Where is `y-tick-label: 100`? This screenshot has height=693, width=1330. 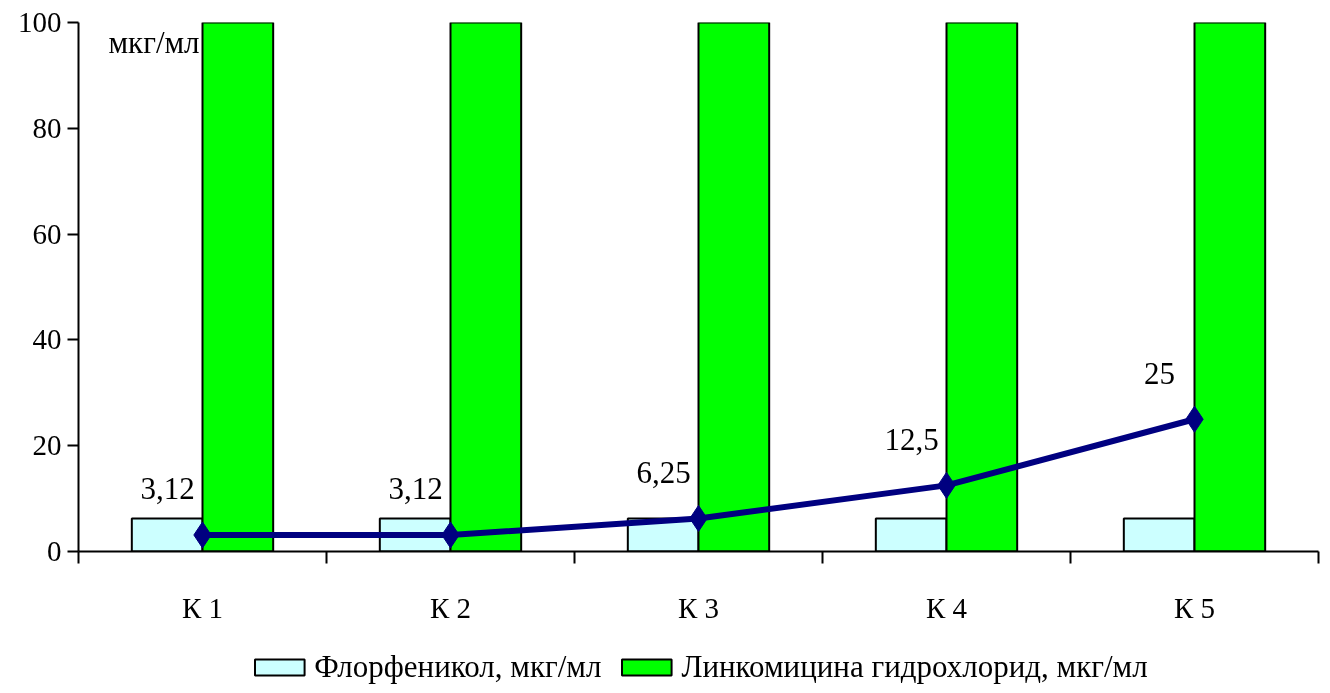 y-tick-label: 100 is located at coordinates (40, 22).